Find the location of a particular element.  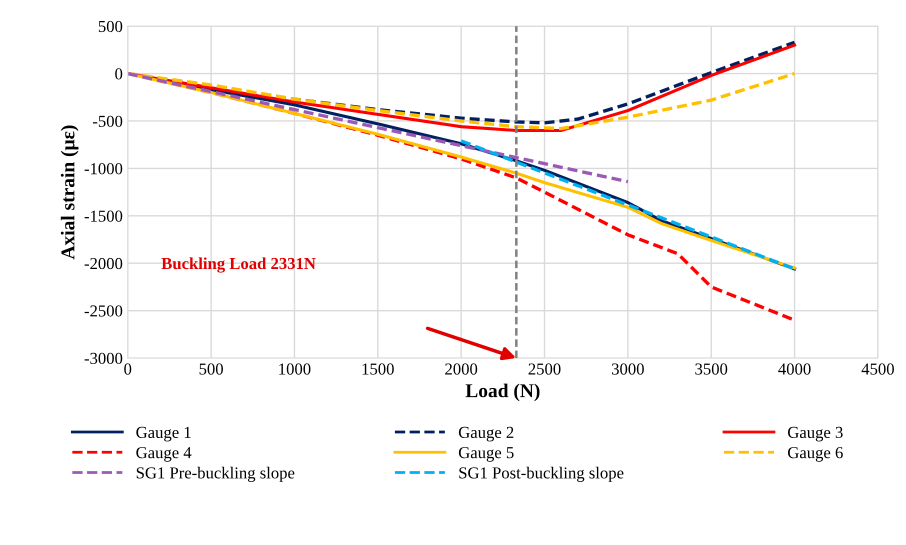

y-tick-label: 500 is located at coordinates (110, 26).